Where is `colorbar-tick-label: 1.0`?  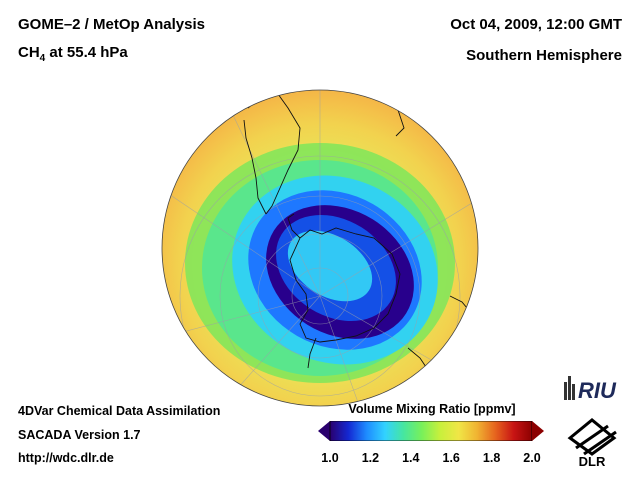 colorbar-tick-label: 1.0 is located at coordinates (330, 458).